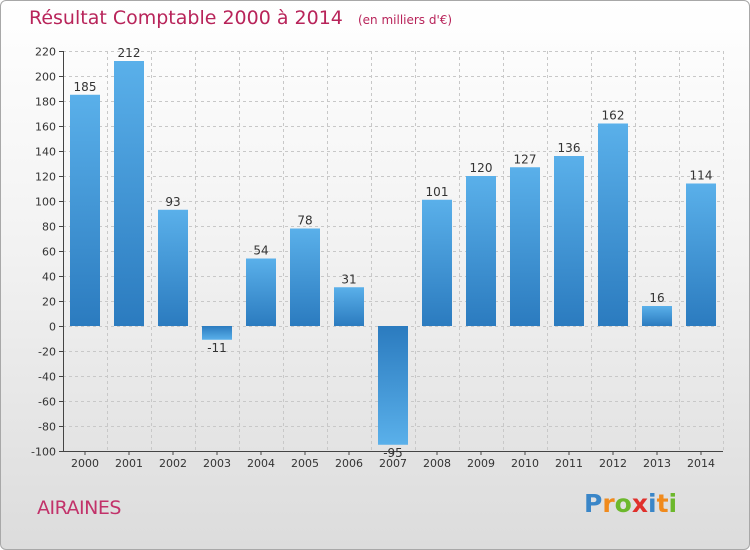  I want to click on x-tick-label: 2000, so click(85, 463).